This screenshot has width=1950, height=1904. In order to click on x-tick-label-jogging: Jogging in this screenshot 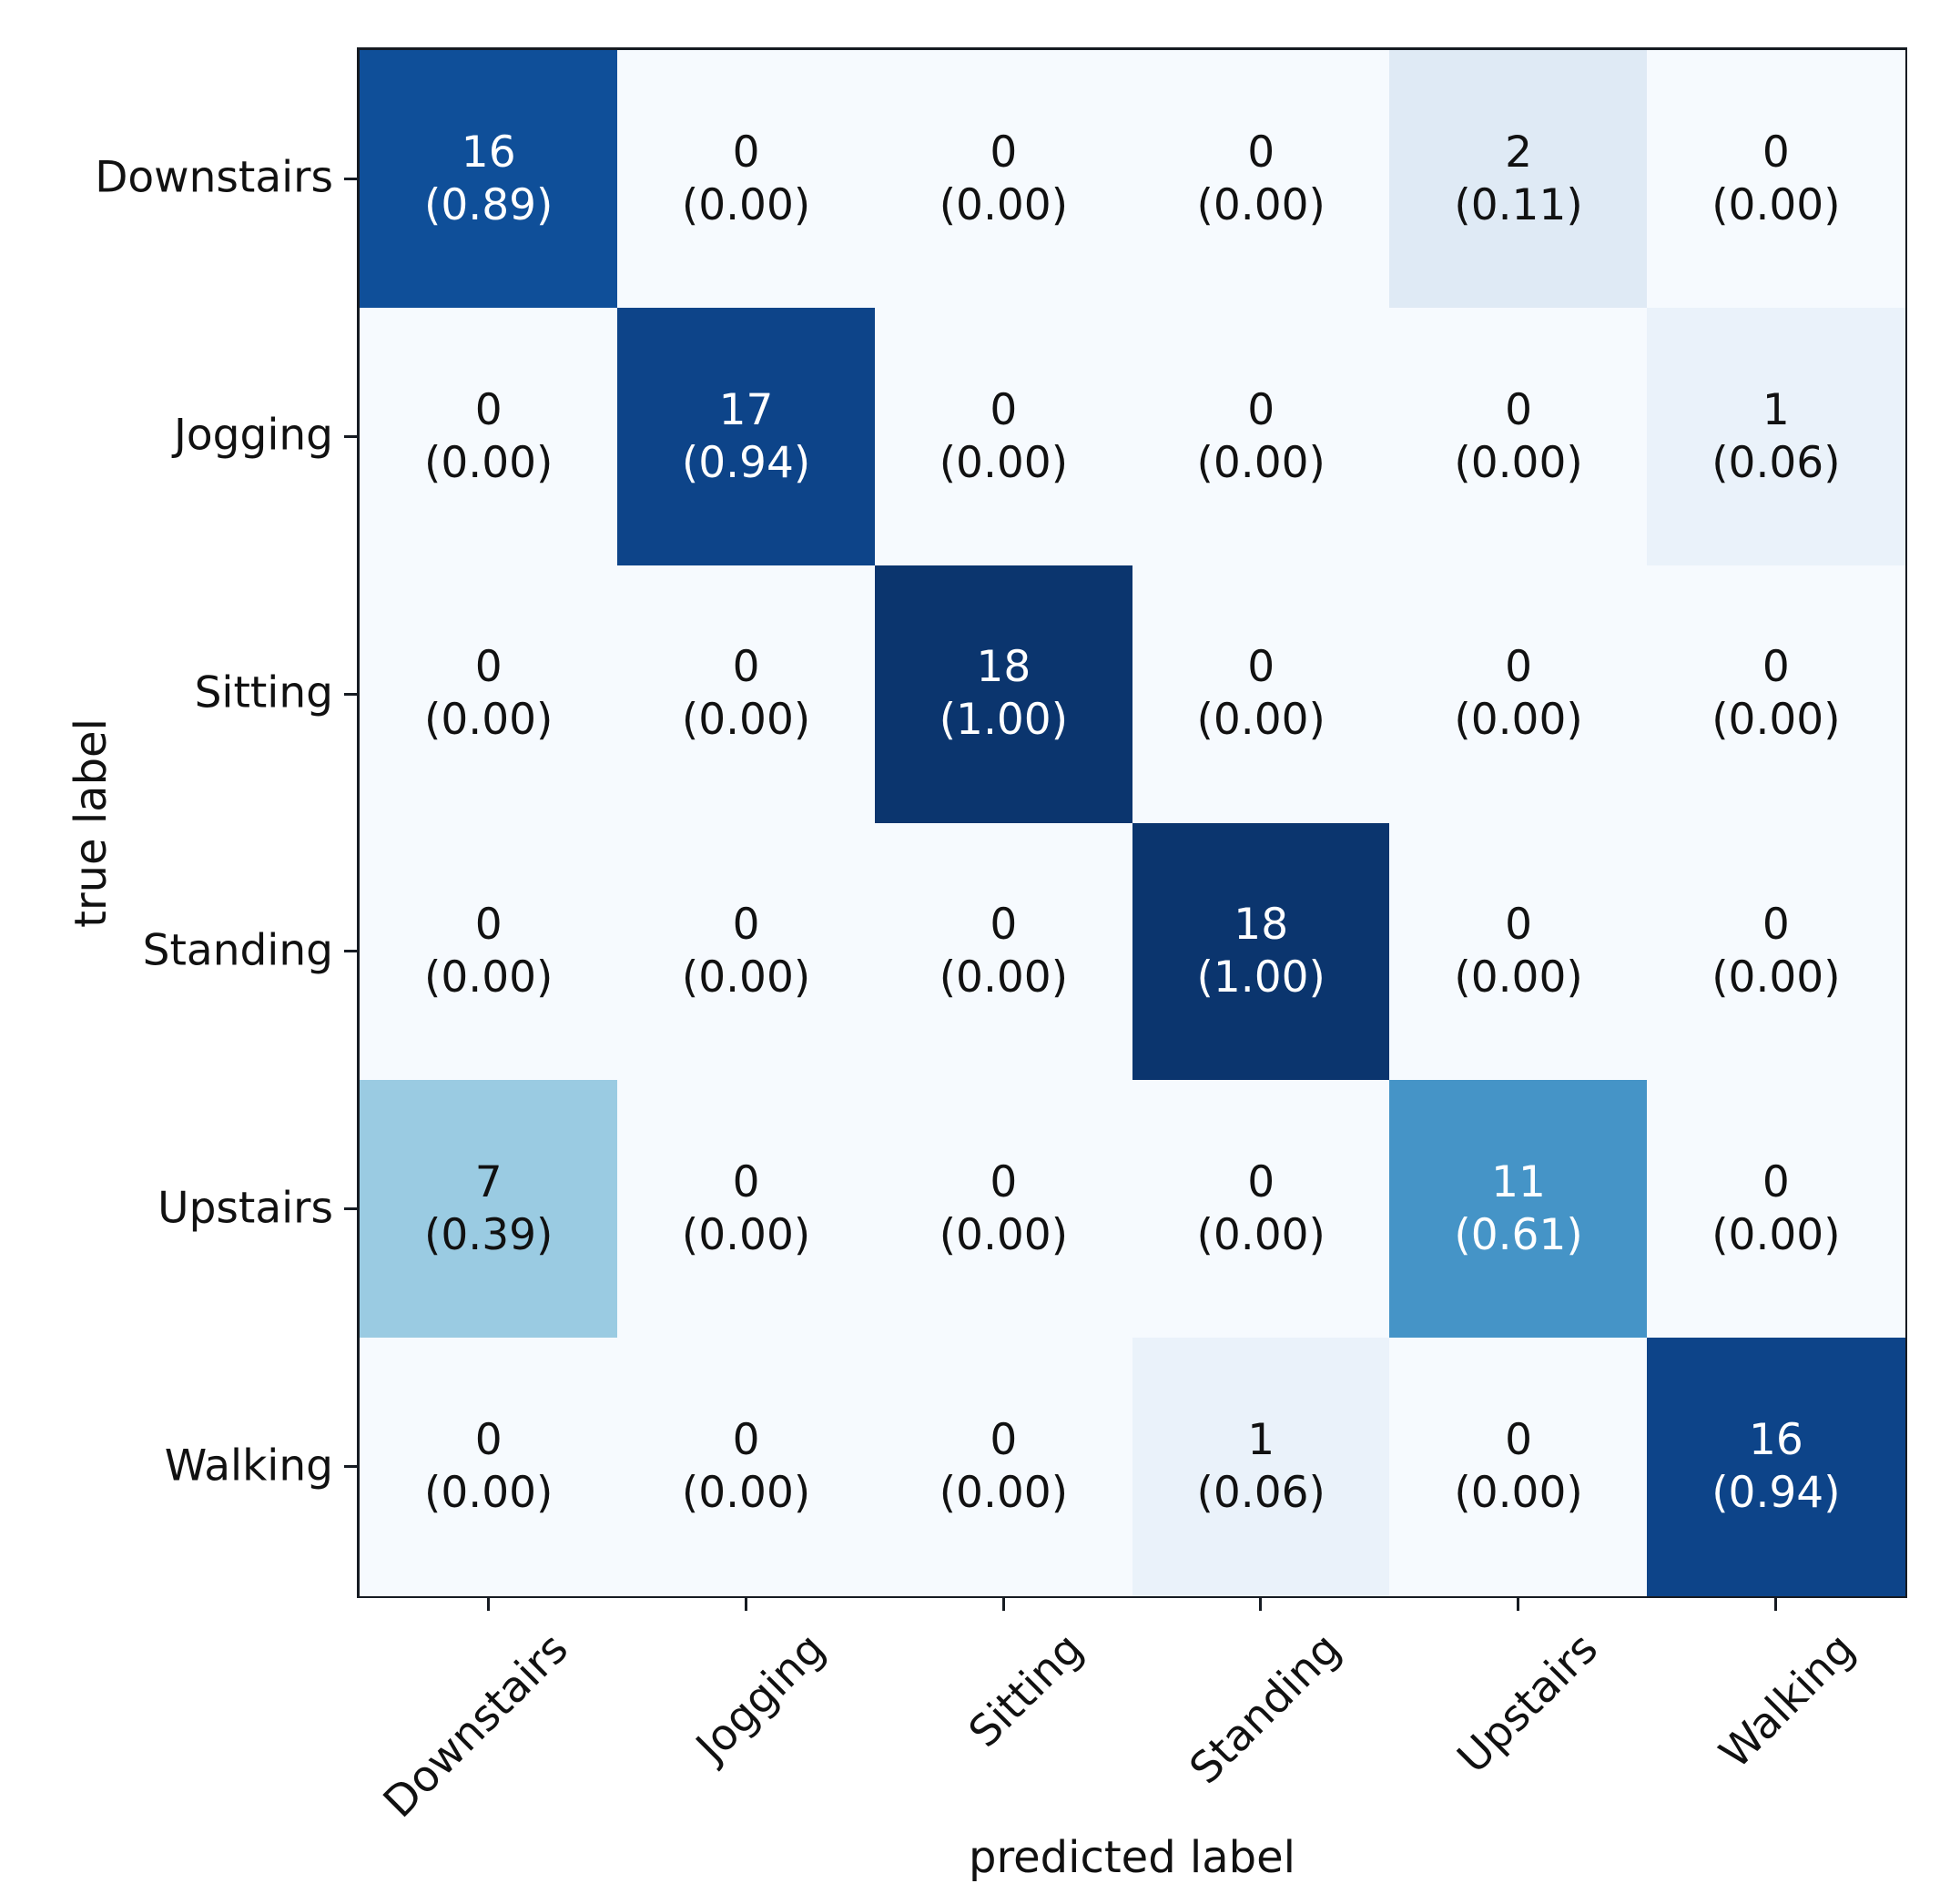, I will do `click(761, 1698)`.